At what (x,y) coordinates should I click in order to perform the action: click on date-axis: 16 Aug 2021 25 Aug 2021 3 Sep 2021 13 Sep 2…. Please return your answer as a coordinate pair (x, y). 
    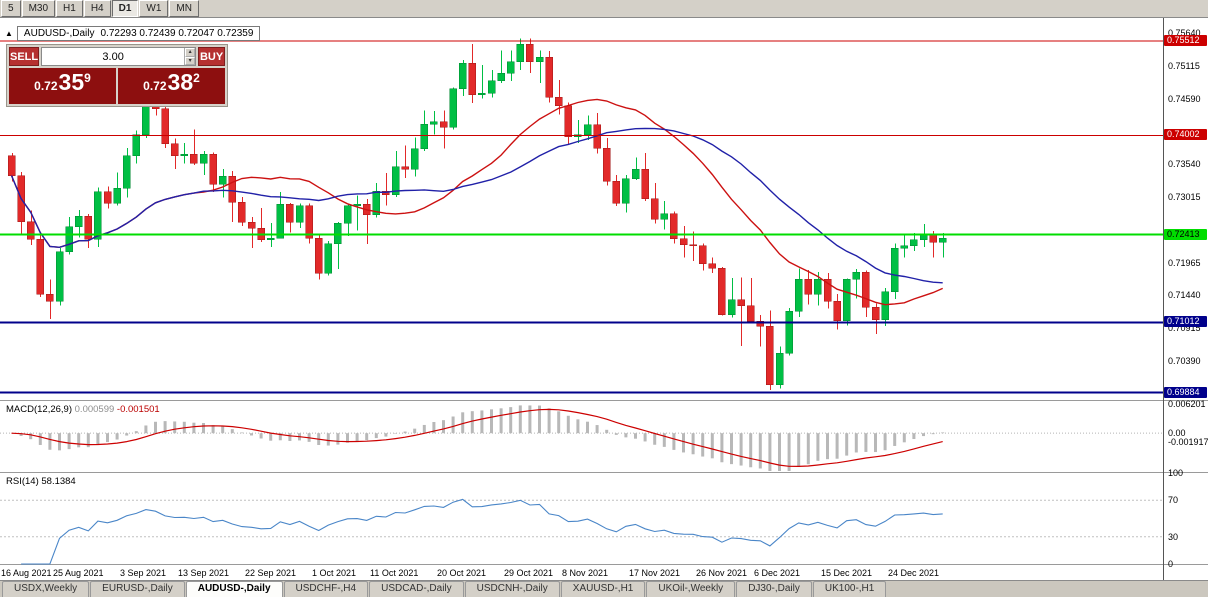
    Looking at the image, I should click on (581, 572).